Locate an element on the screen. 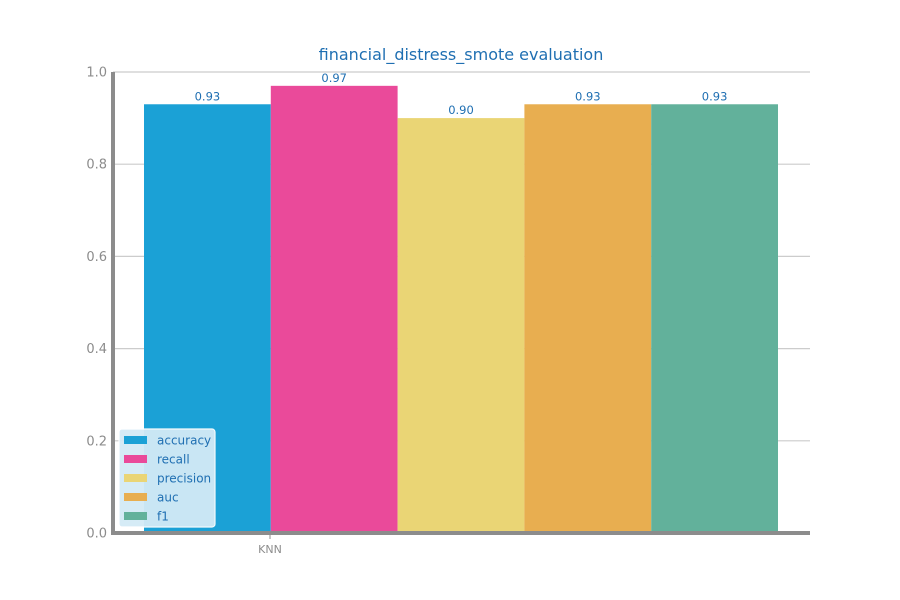 This screenshot has height=600, width=900. x-tick-label: KNN is located at coordinates (270, 549).